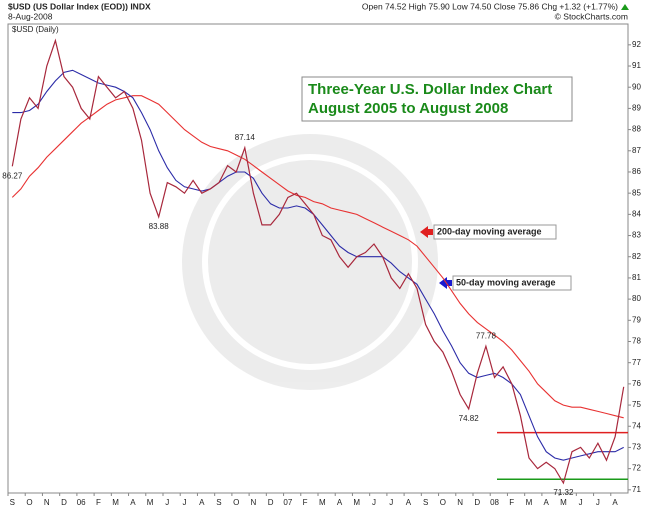 This screenshot has width=650, height=511. I want to click on value-label: 86.27, so click(12, 175).